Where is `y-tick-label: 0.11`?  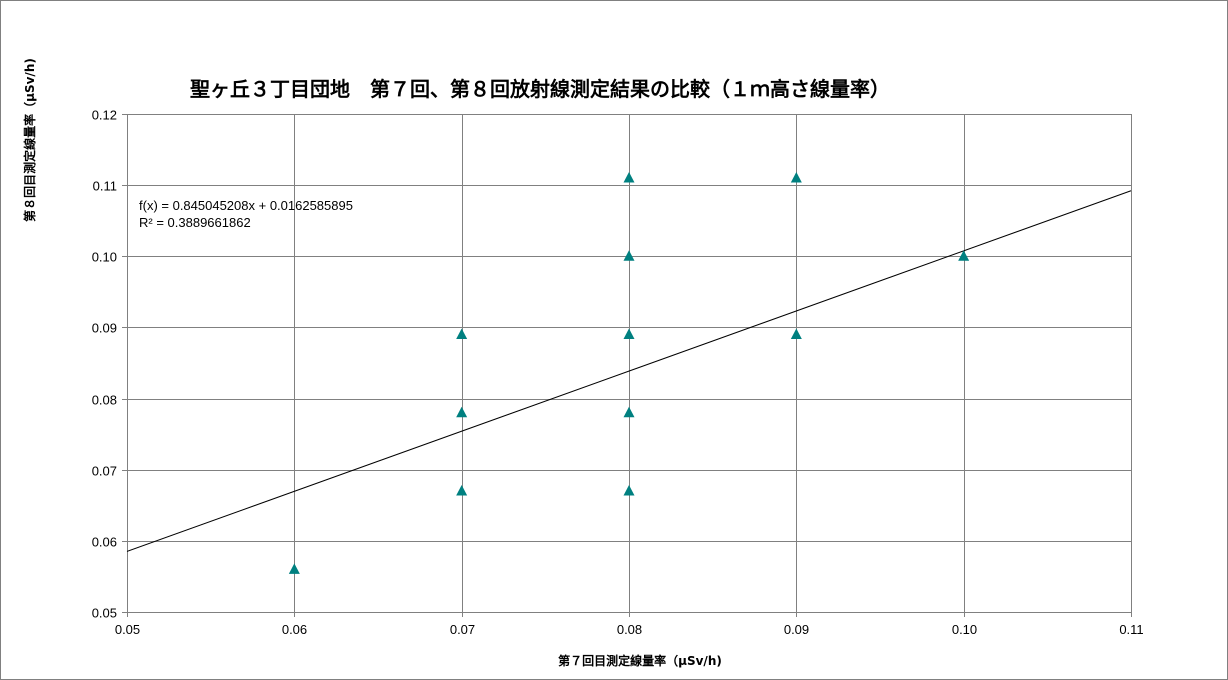 y-tick-label: 0.11 is located at coordinates (105, 186).